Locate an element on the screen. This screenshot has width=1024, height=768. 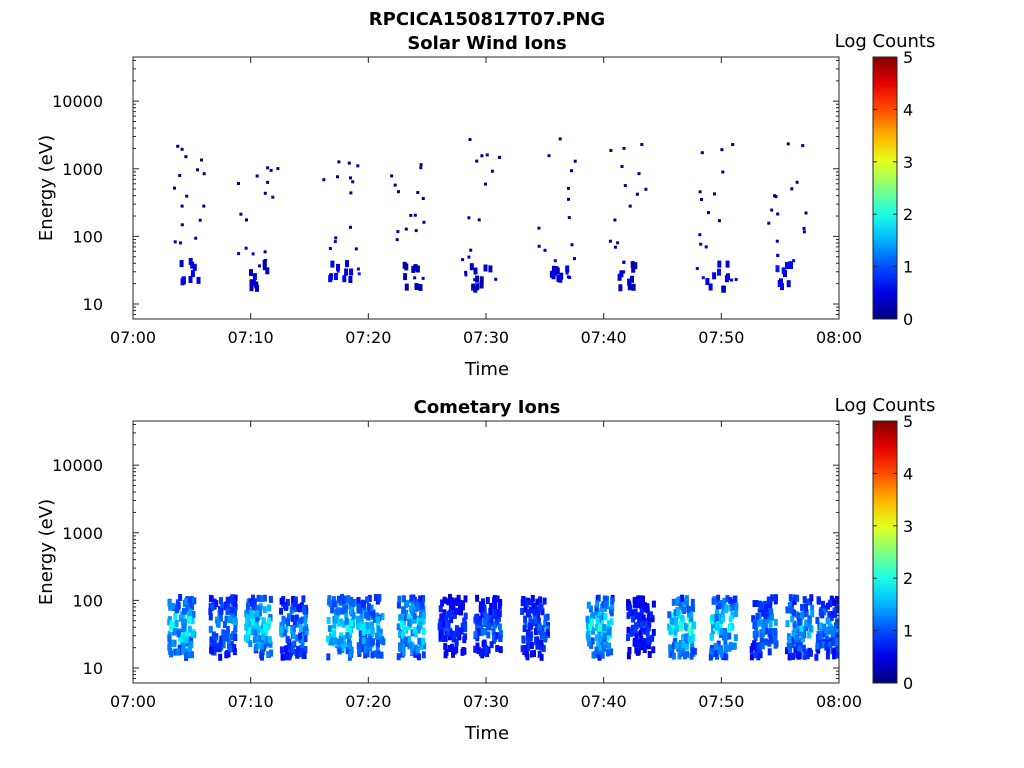
x-tick-label: 07:10 is located at coordinates (251, 337).